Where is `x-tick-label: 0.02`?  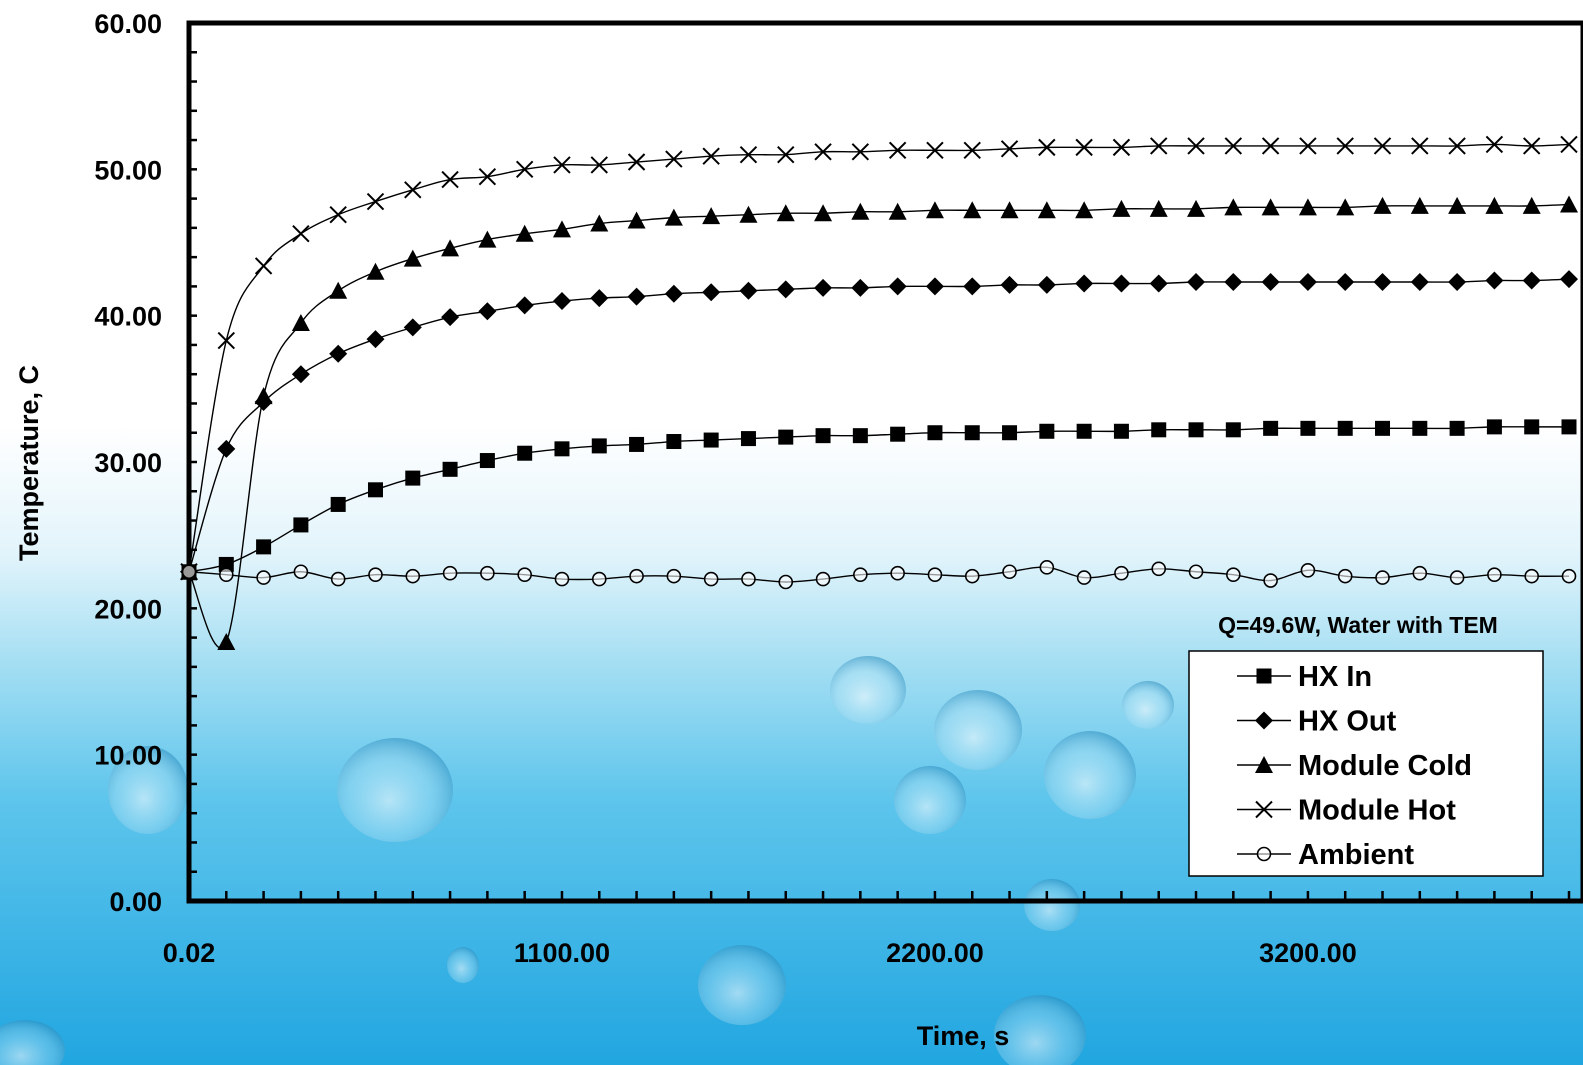
x-tick-label: 0.02 is located at coordinates (189, 953).